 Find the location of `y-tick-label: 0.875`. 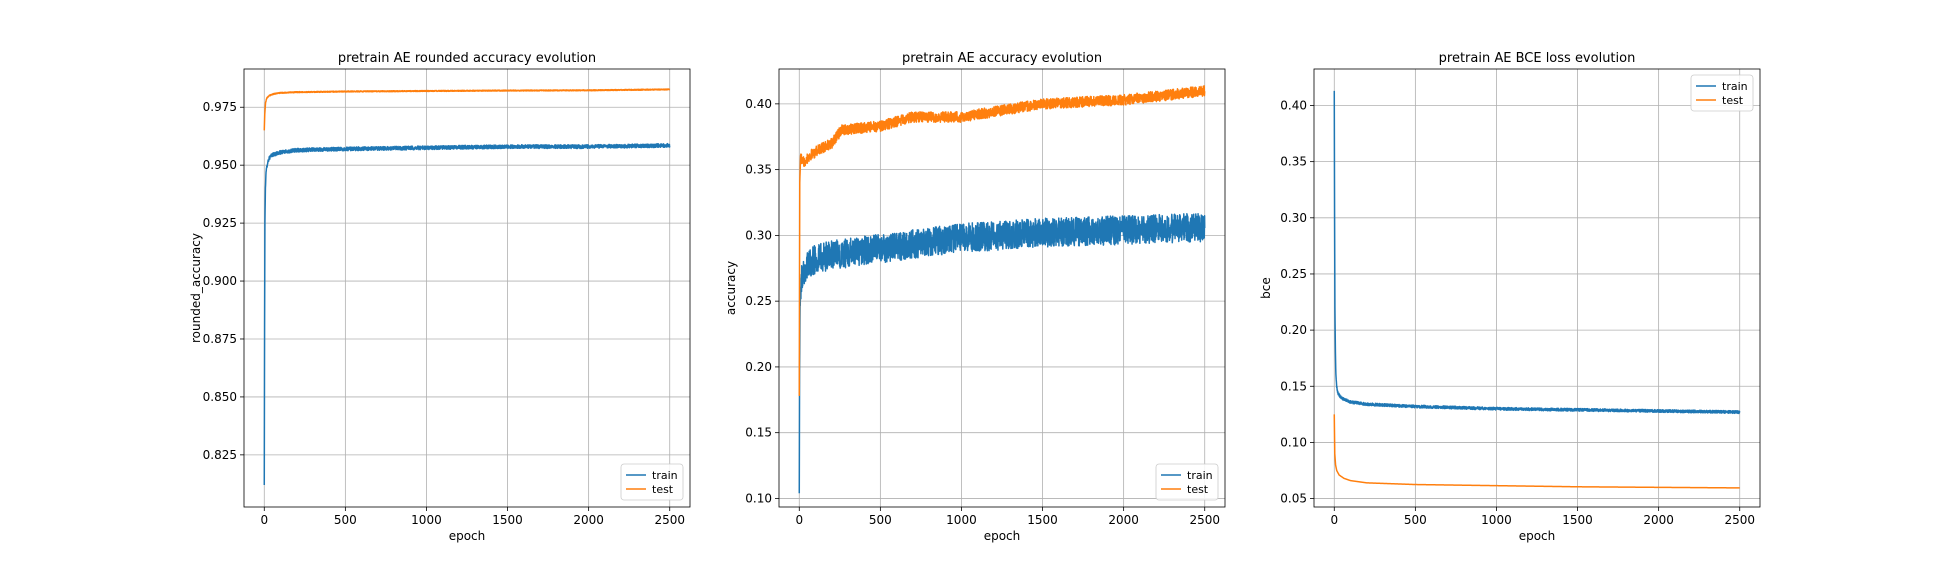

y-tick-label: 0.875 is located at coordinates (220, 339).